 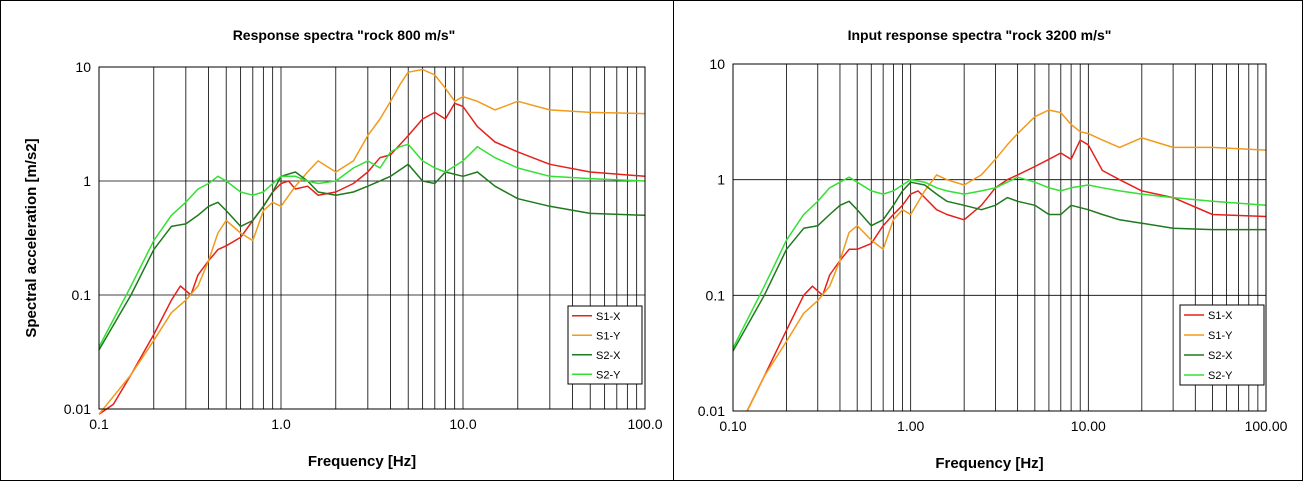 What do you see at coordinates (99, 424) in the screenshot?
I see `x-tick-label: 0.1` at bounding box center [99, 424].